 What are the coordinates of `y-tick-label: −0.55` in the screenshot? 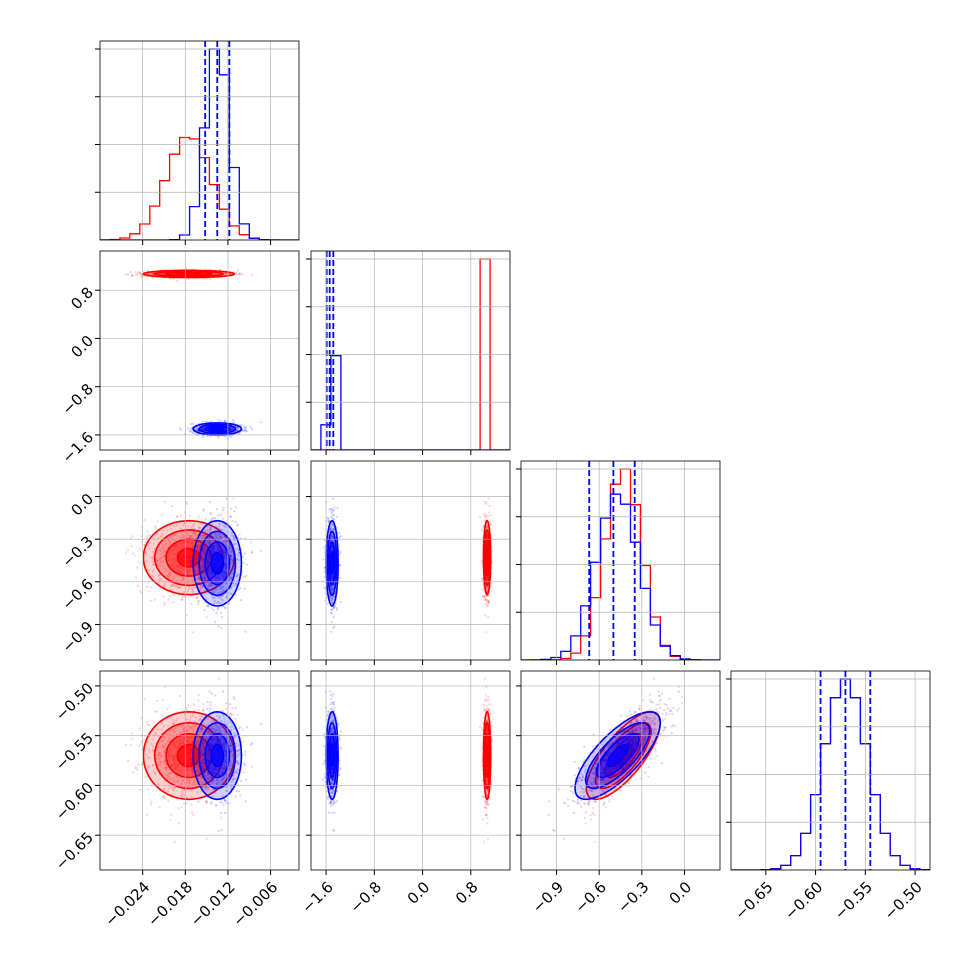 It's located at (74, 751).